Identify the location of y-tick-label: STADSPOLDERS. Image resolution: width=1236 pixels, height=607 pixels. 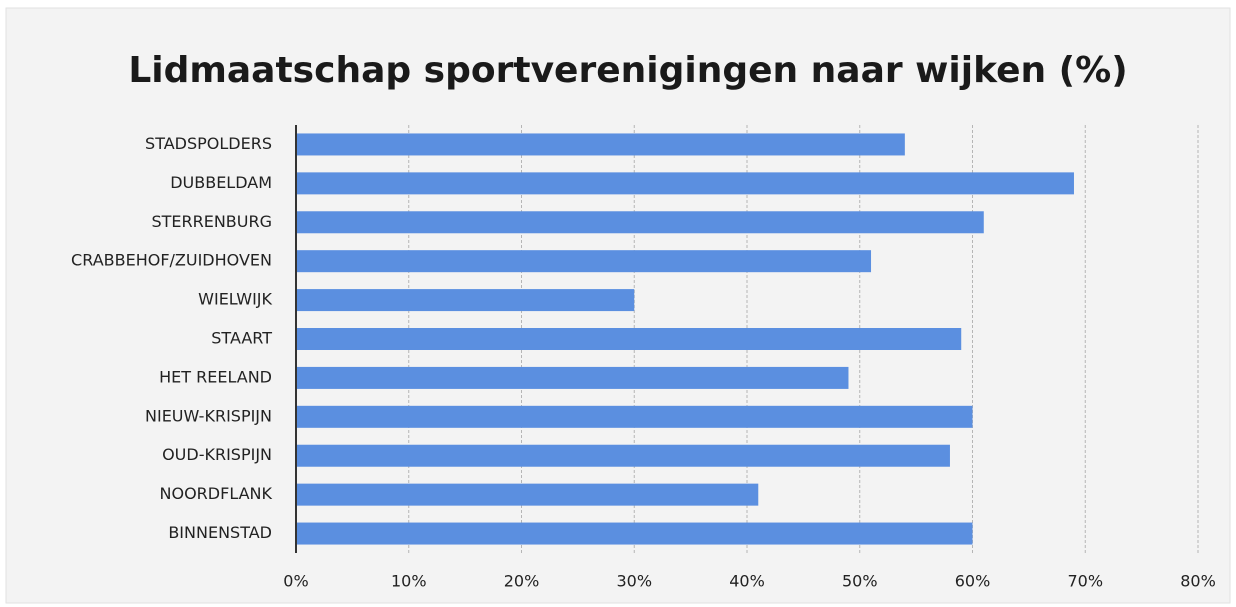
(208, 143).